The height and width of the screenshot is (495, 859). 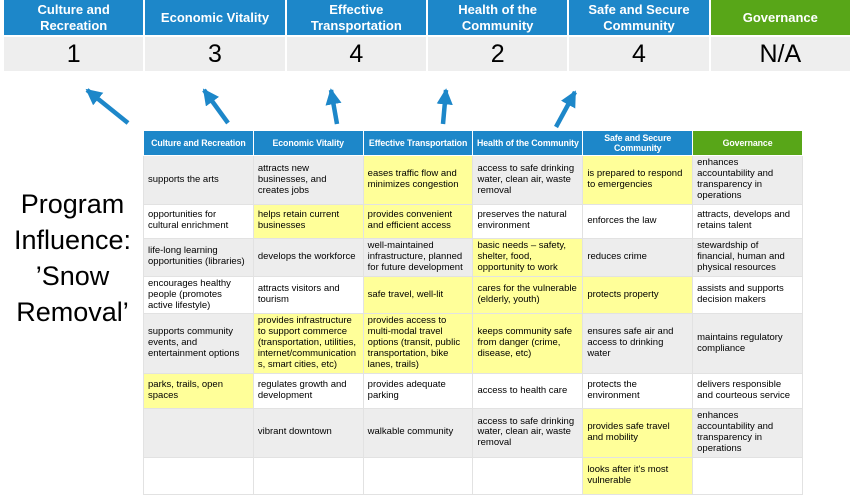 I want to click on matrix-cell-highlighted: protects property, so click(x=638, y=295).